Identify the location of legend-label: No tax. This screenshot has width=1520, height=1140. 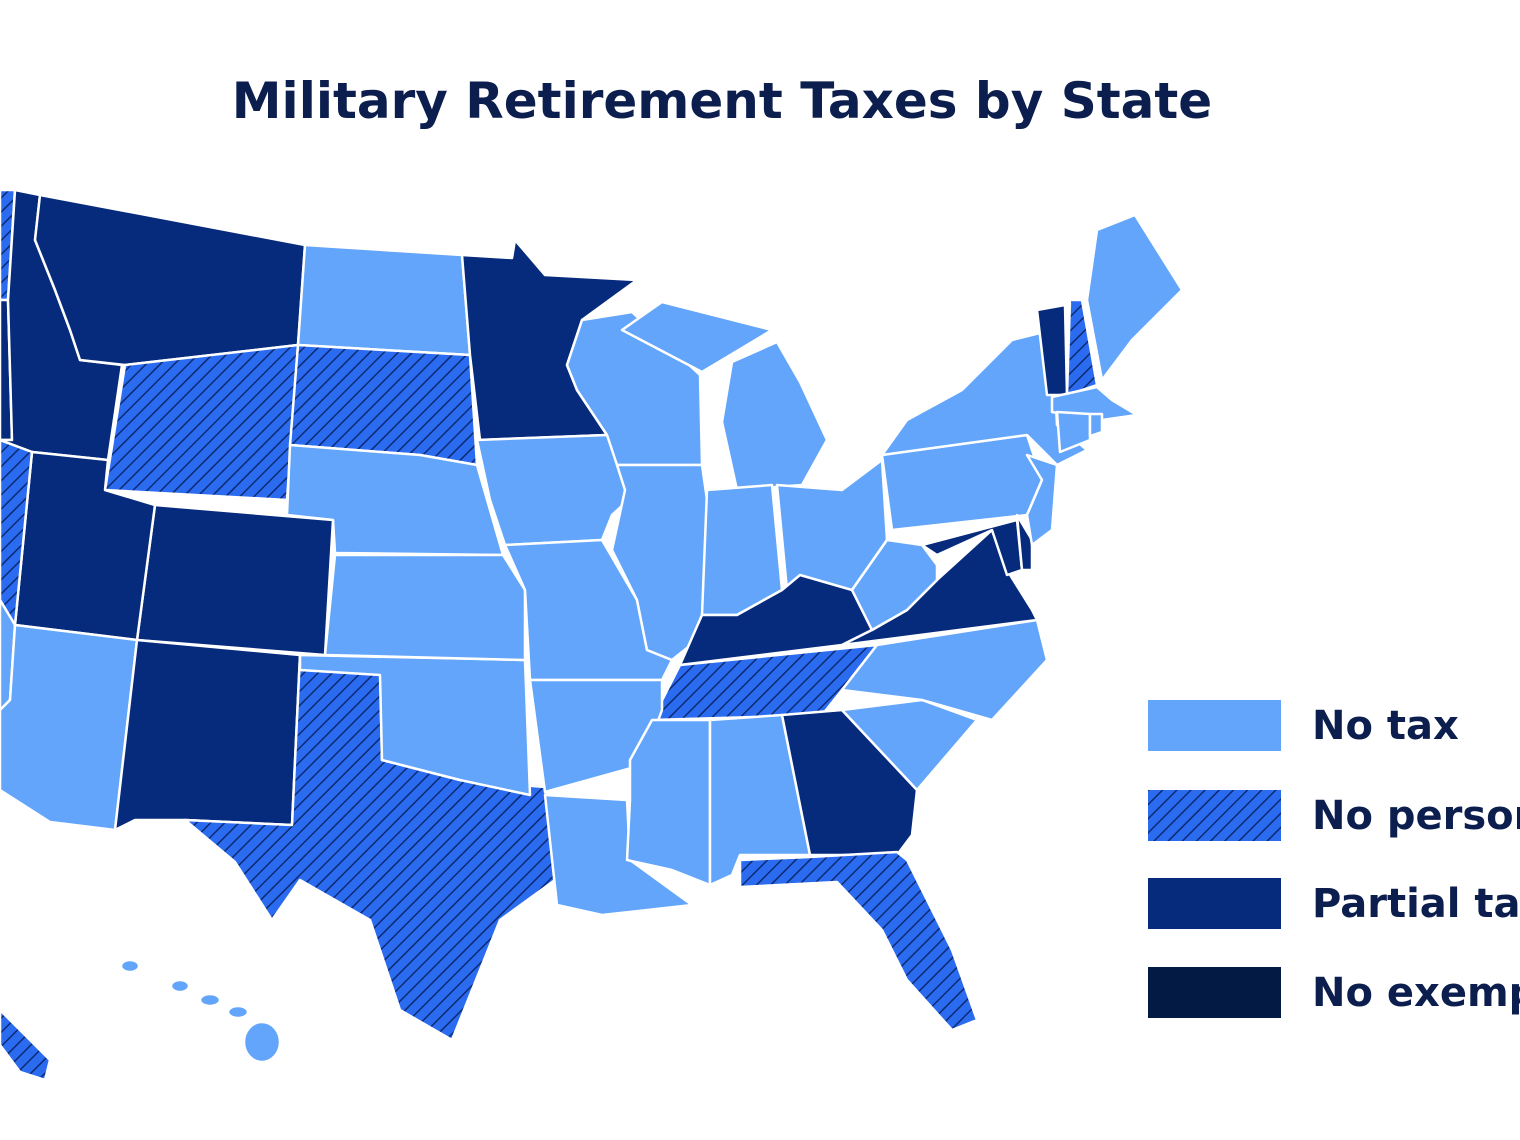
(1385, 726).